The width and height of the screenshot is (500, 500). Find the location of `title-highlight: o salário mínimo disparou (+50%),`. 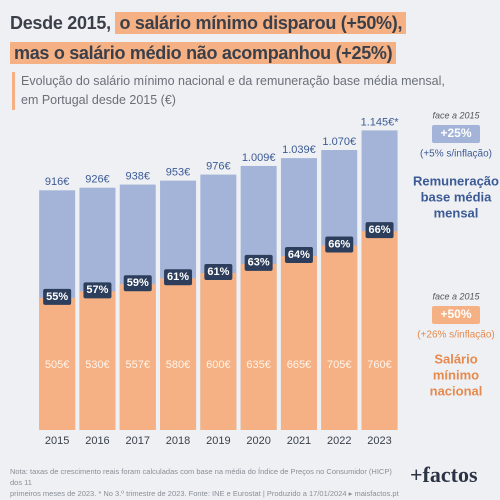

title-highlight: o salário mínimo disparou (+50%), is located at coordinates (261, 23).